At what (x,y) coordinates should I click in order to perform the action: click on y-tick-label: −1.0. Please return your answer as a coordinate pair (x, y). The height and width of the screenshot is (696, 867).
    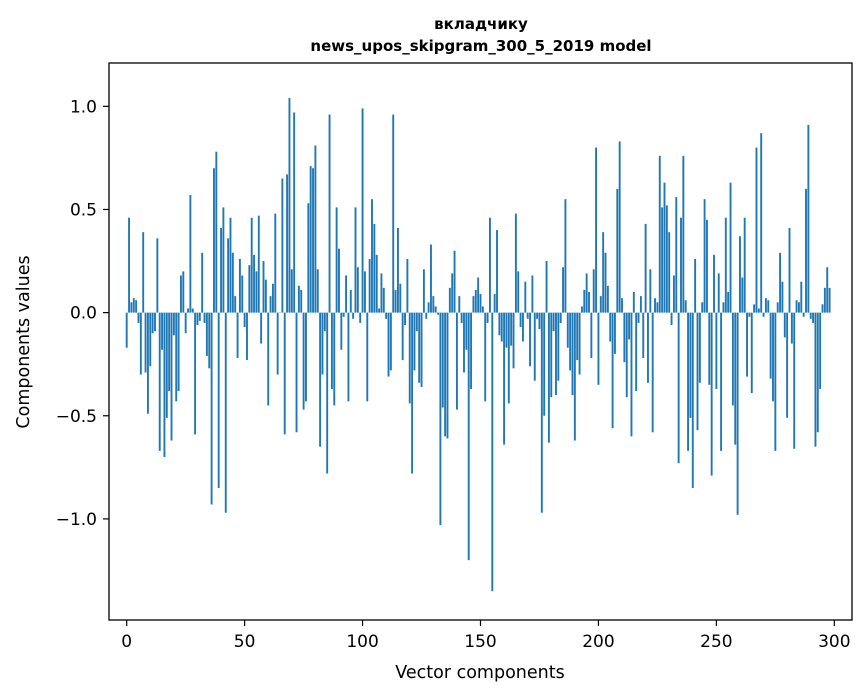
    Looking at the image, I should click on (76, 520).